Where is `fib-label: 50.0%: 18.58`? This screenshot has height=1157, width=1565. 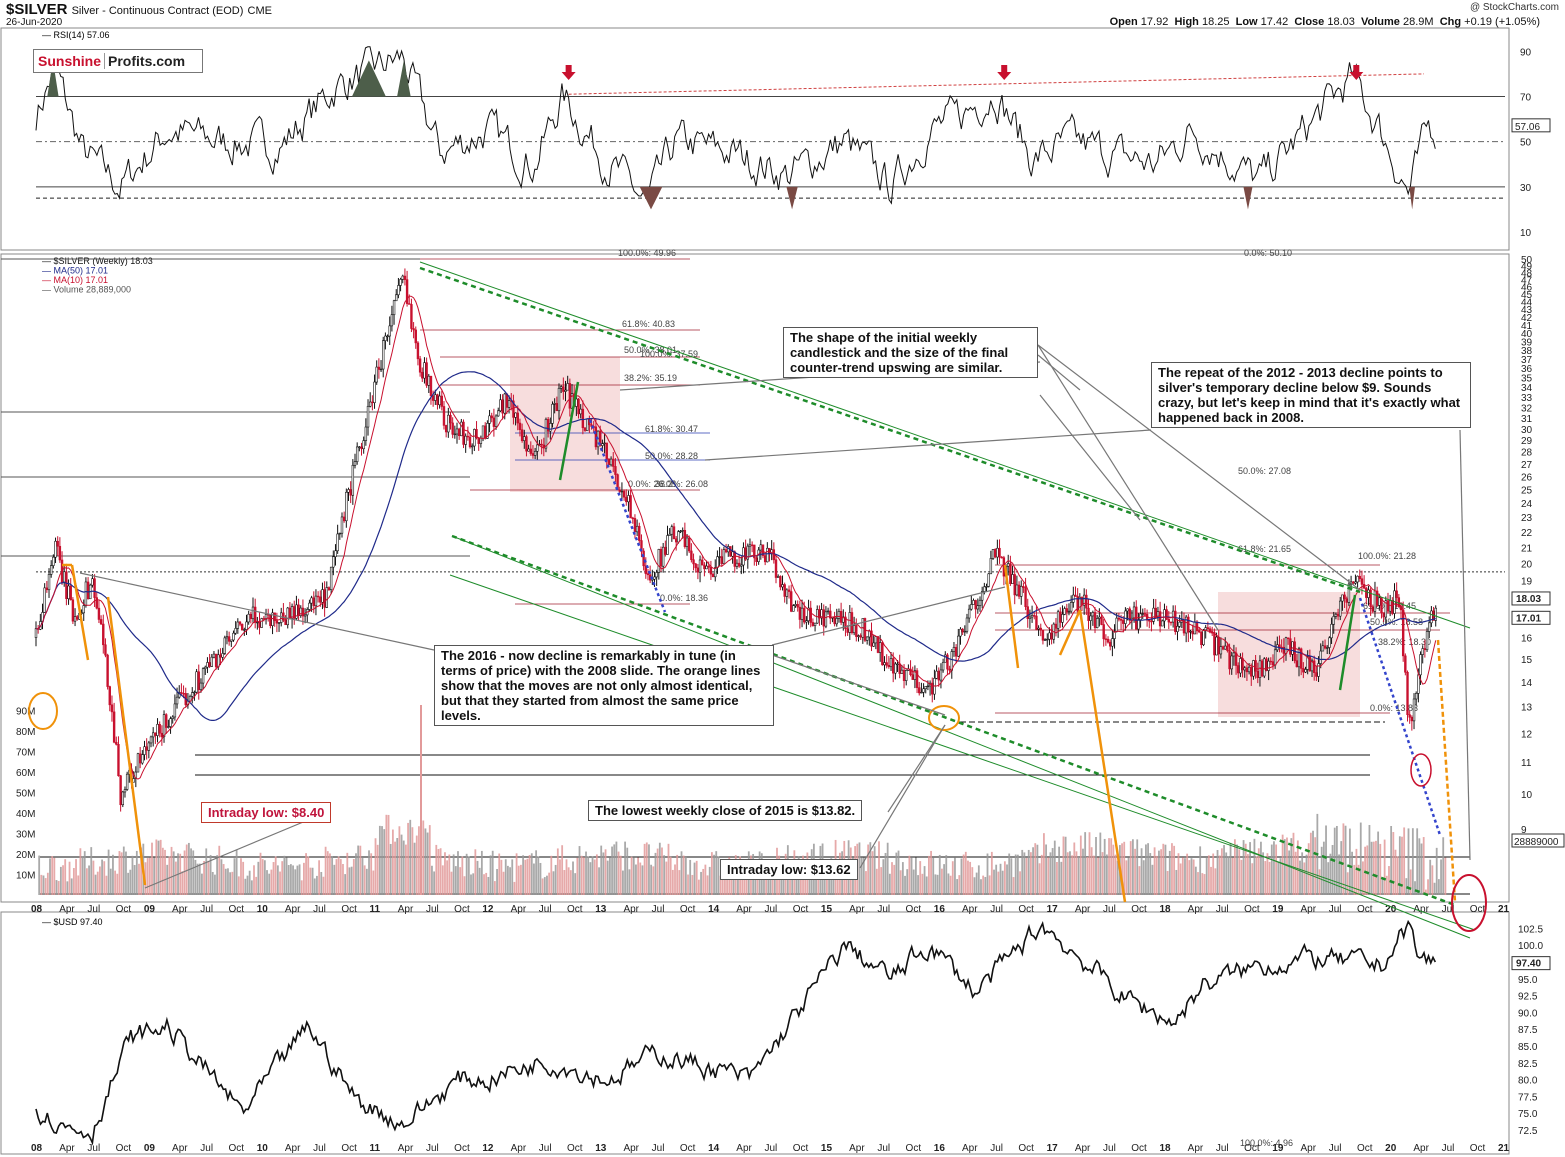 fib-label: 50.0%: 18.58 is located at coordinates (1396, 622).